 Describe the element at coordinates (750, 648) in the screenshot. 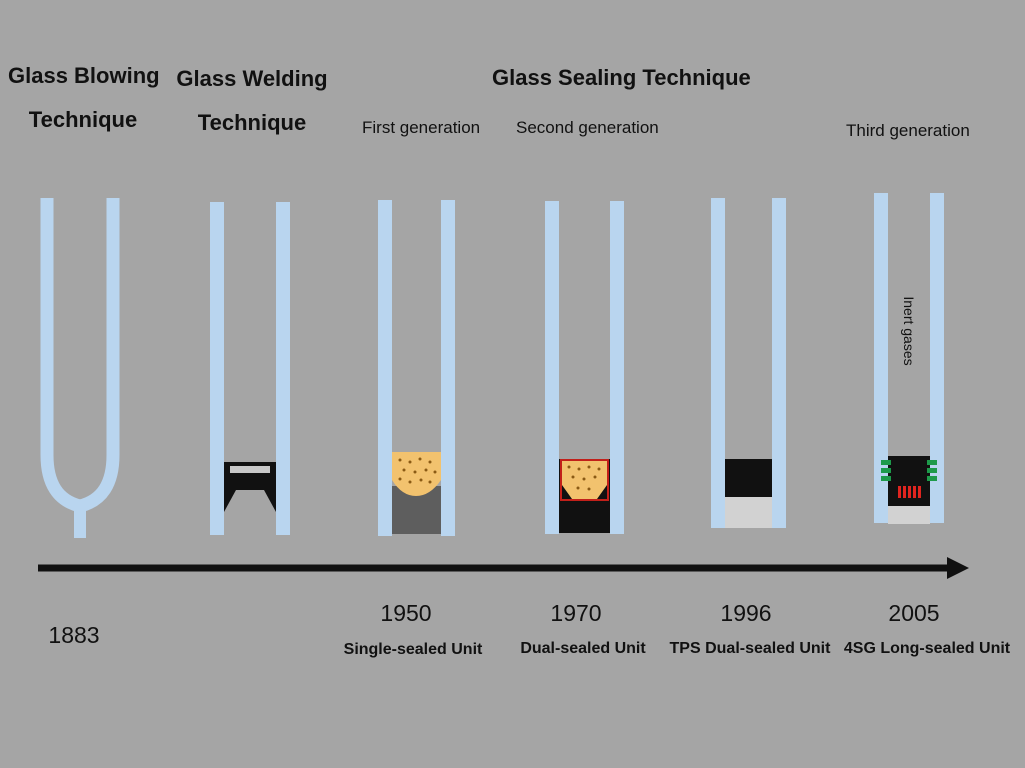

I see `unit-label-tps-dual-sealed: TPS Dual-sealed Unit` at that location.